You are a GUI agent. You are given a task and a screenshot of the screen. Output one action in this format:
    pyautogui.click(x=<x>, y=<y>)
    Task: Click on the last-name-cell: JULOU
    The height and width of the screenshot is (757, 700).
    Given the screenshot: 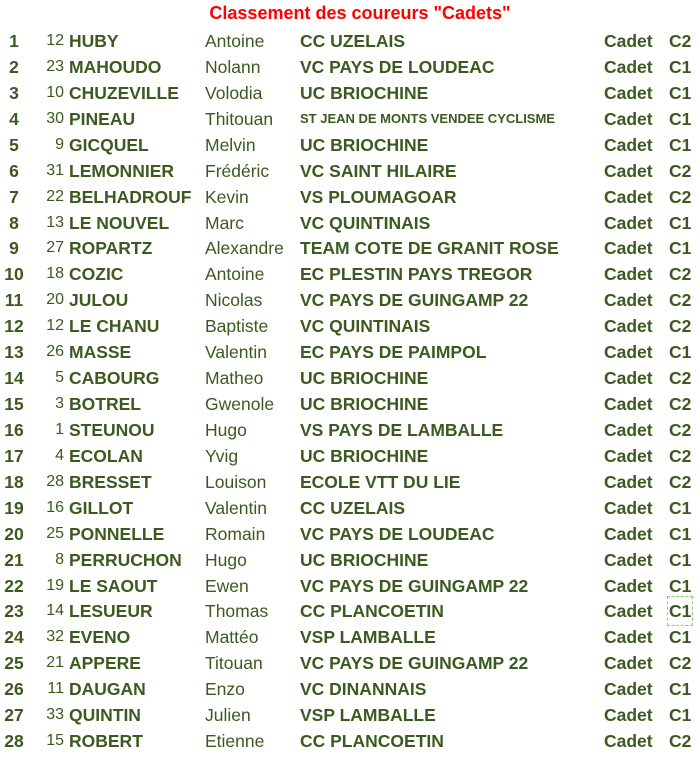 What is the action you would take?
    pyautogui.click(x=99, y=300)
    